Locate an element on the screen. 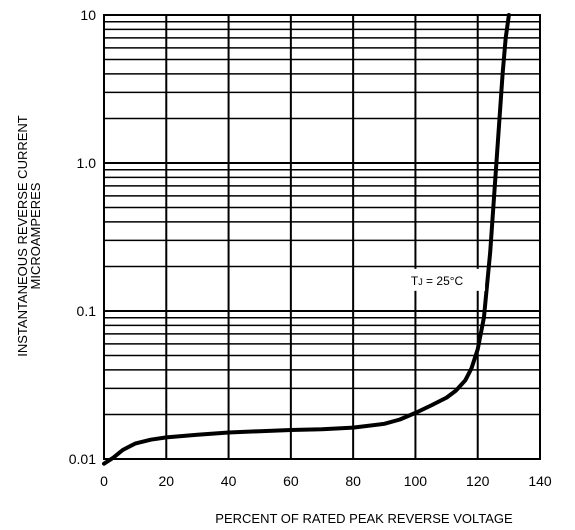  y-tick-label: 10 is located at coordinates (88, 15).